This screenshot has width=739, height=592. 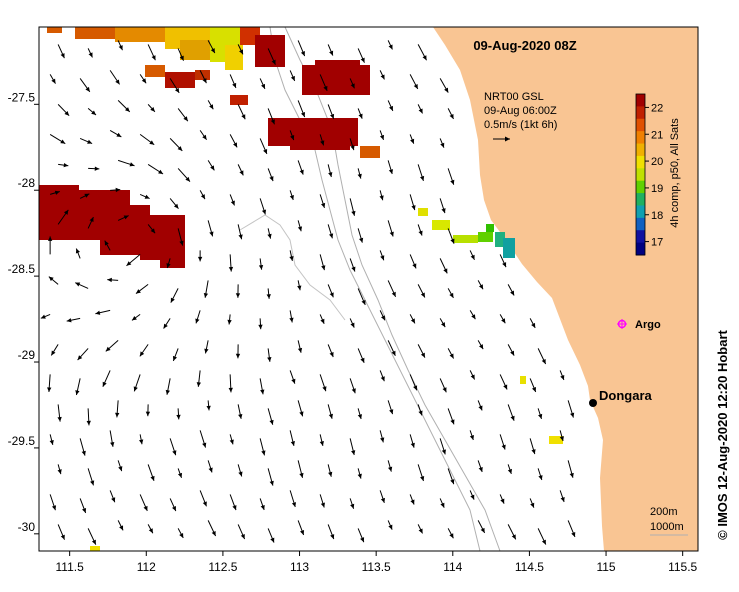 What do you see at coordinates (292, 267) in the screenshot?
I see `contour-shelf` at bounding box center [292, 267].